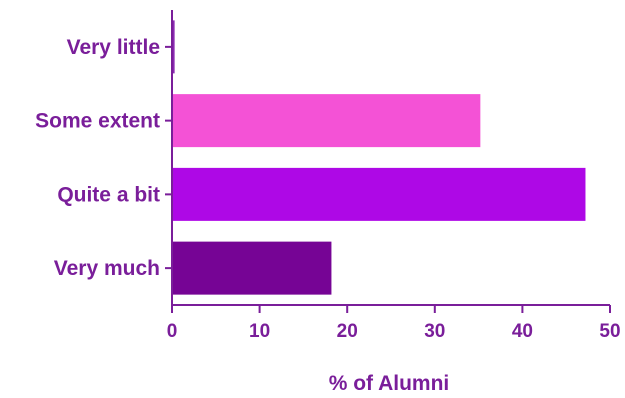 This screenshot has width=625, height=398. Describe the element at coordinates (97, 121) in the screenshot. I see `category-label: Some extent` at that location.